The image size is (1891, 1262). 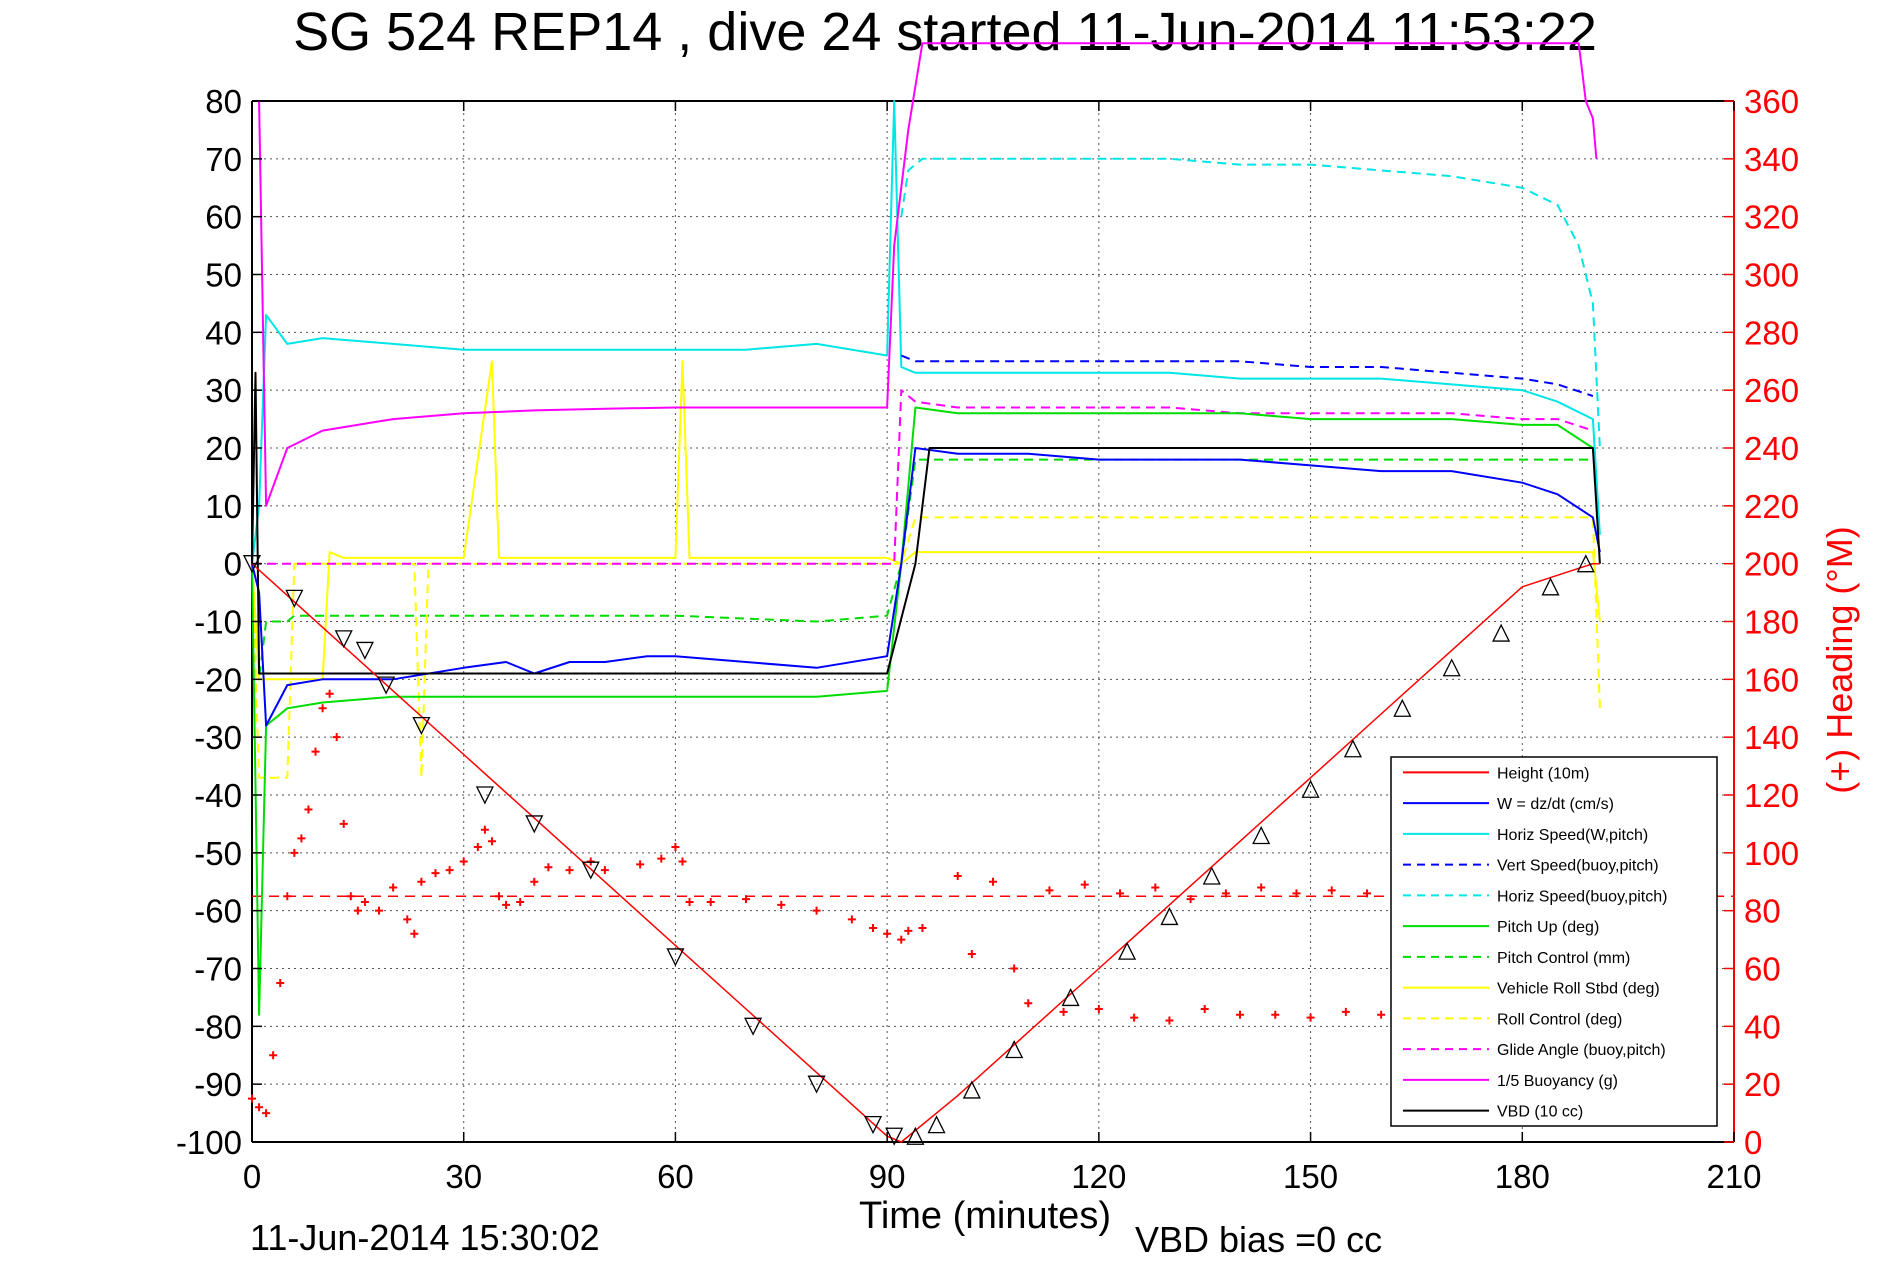 What do you see at coordinates (1522, 1176) in the screenshot?
I see `x-tick-label: 180` at bounding box center [1522, 1176].